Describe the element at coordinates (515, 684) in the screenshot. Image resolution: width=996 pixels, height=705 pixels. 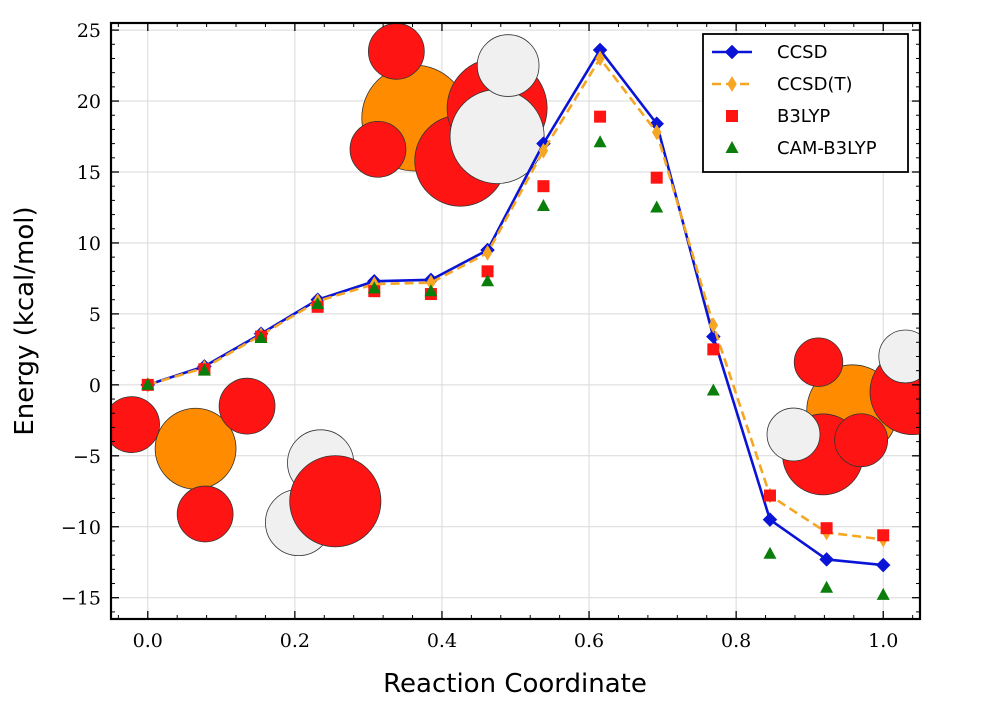
I see `x-axis-title: Reaction Coordinate` at that location.